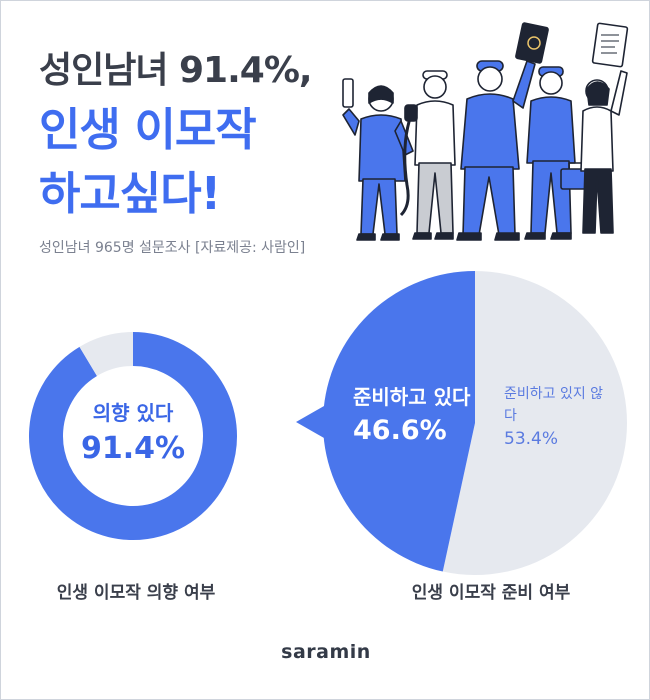  I want to click on workers-illustration, so click(485, 131).